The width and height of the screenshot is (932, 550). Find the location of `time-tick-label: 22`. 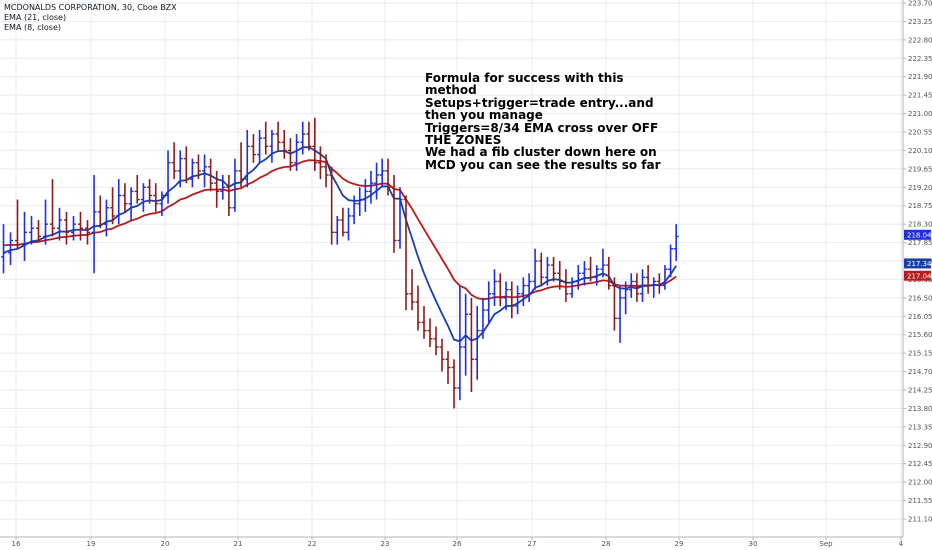

time-tick-label: 22 is located at coordinates (312, 544).